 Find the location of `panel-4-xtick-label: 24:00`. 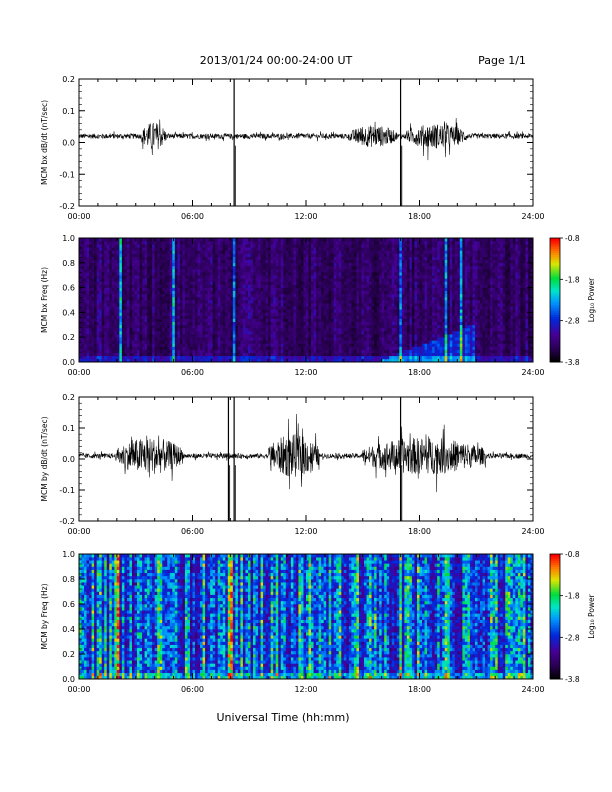

panel-4-xtick-label: 24:00 is located at coordinates (532, 689).